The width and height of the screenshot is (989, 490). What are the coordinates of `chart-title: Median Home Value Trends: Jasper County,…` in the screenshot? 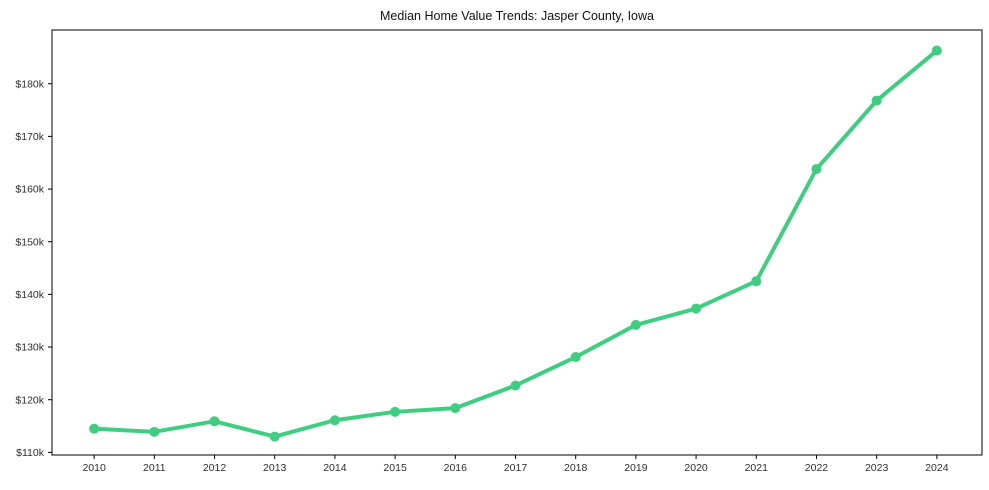 It's located at (517, 16).